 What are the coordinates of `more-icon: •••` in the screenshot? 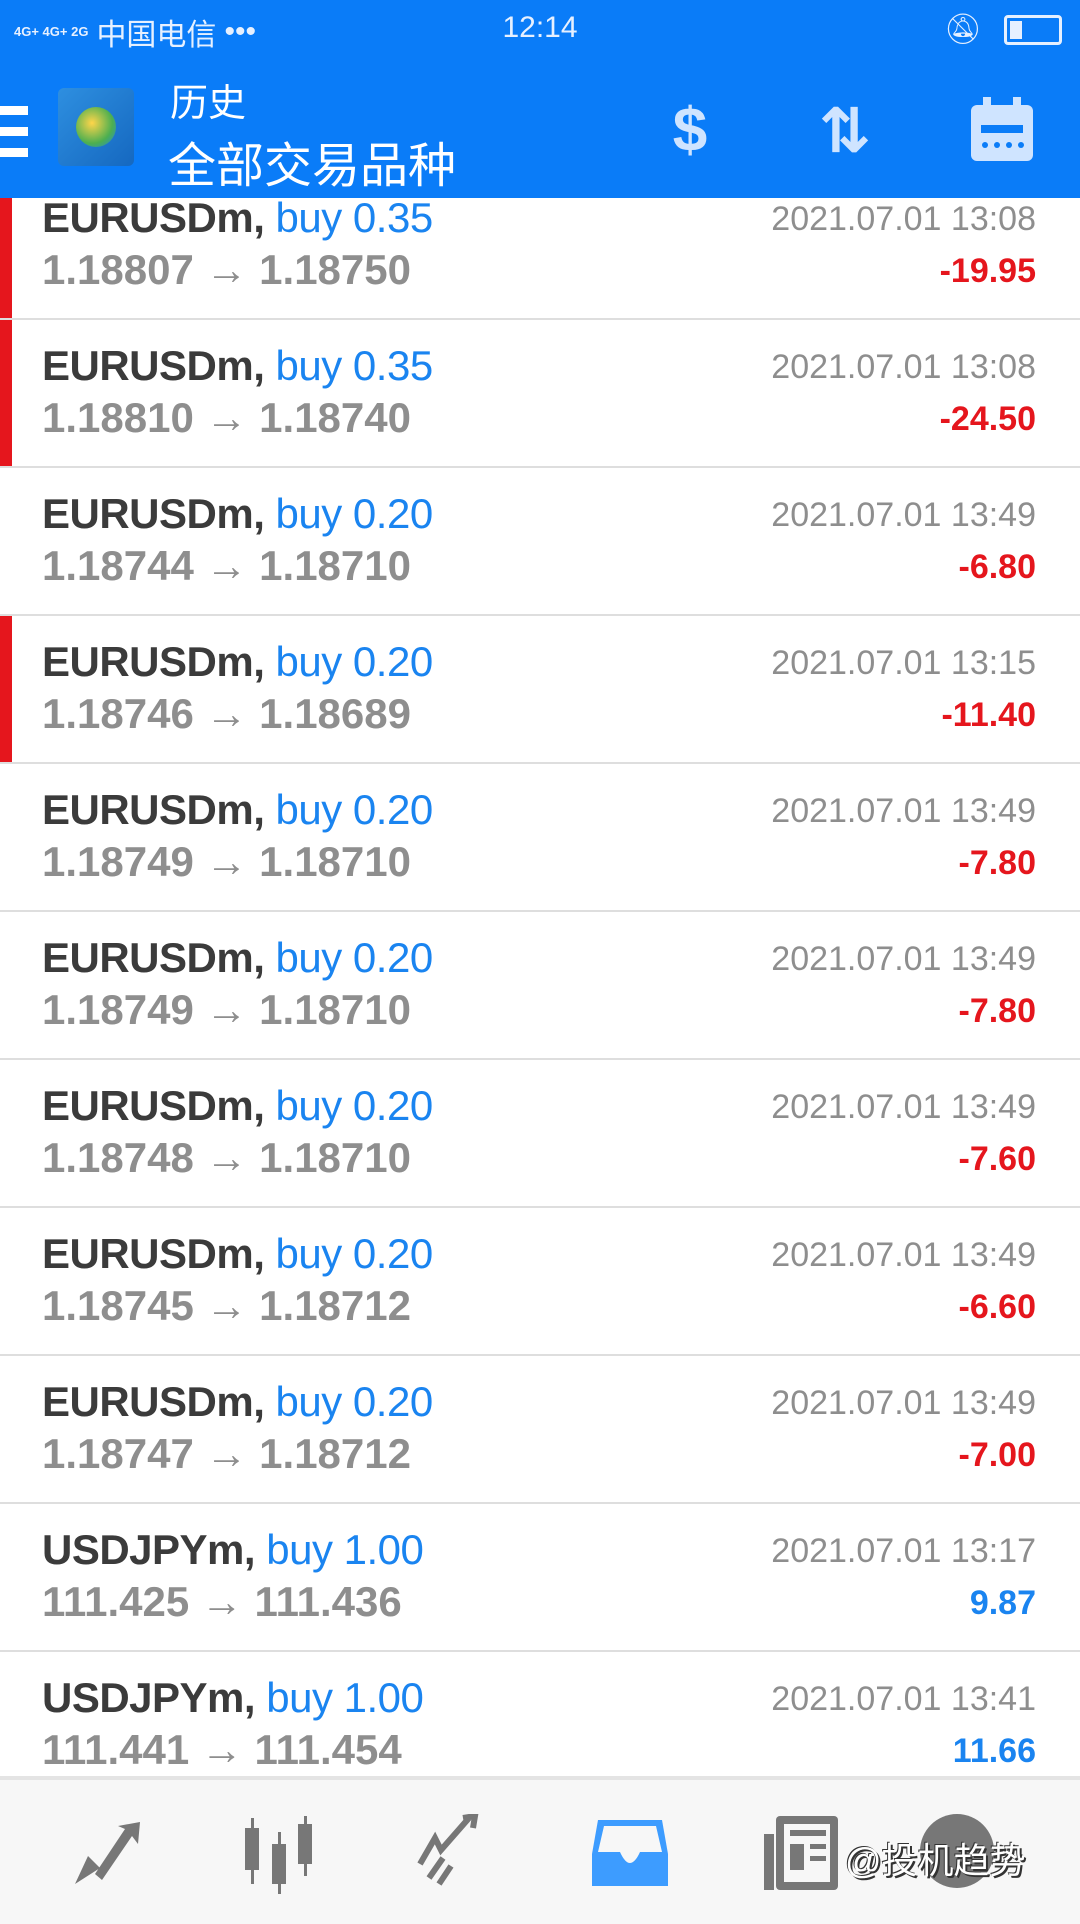 It's located at (240, 31).